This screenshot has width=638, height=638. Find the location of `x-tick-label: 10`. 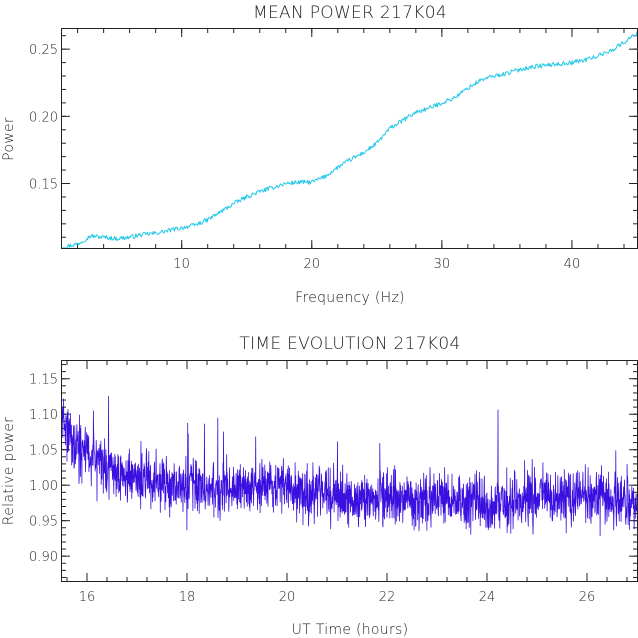

x-tick-label: 10 is located at coordinates (181, 264).